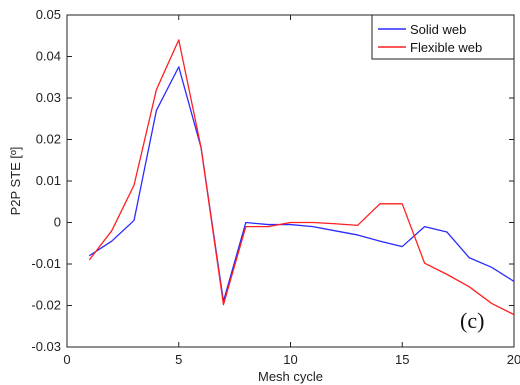  What do you see at coordinates (472, 320) in the screenshot?
I see `panel-annotation: (c)` at bounding box center [472, 320].